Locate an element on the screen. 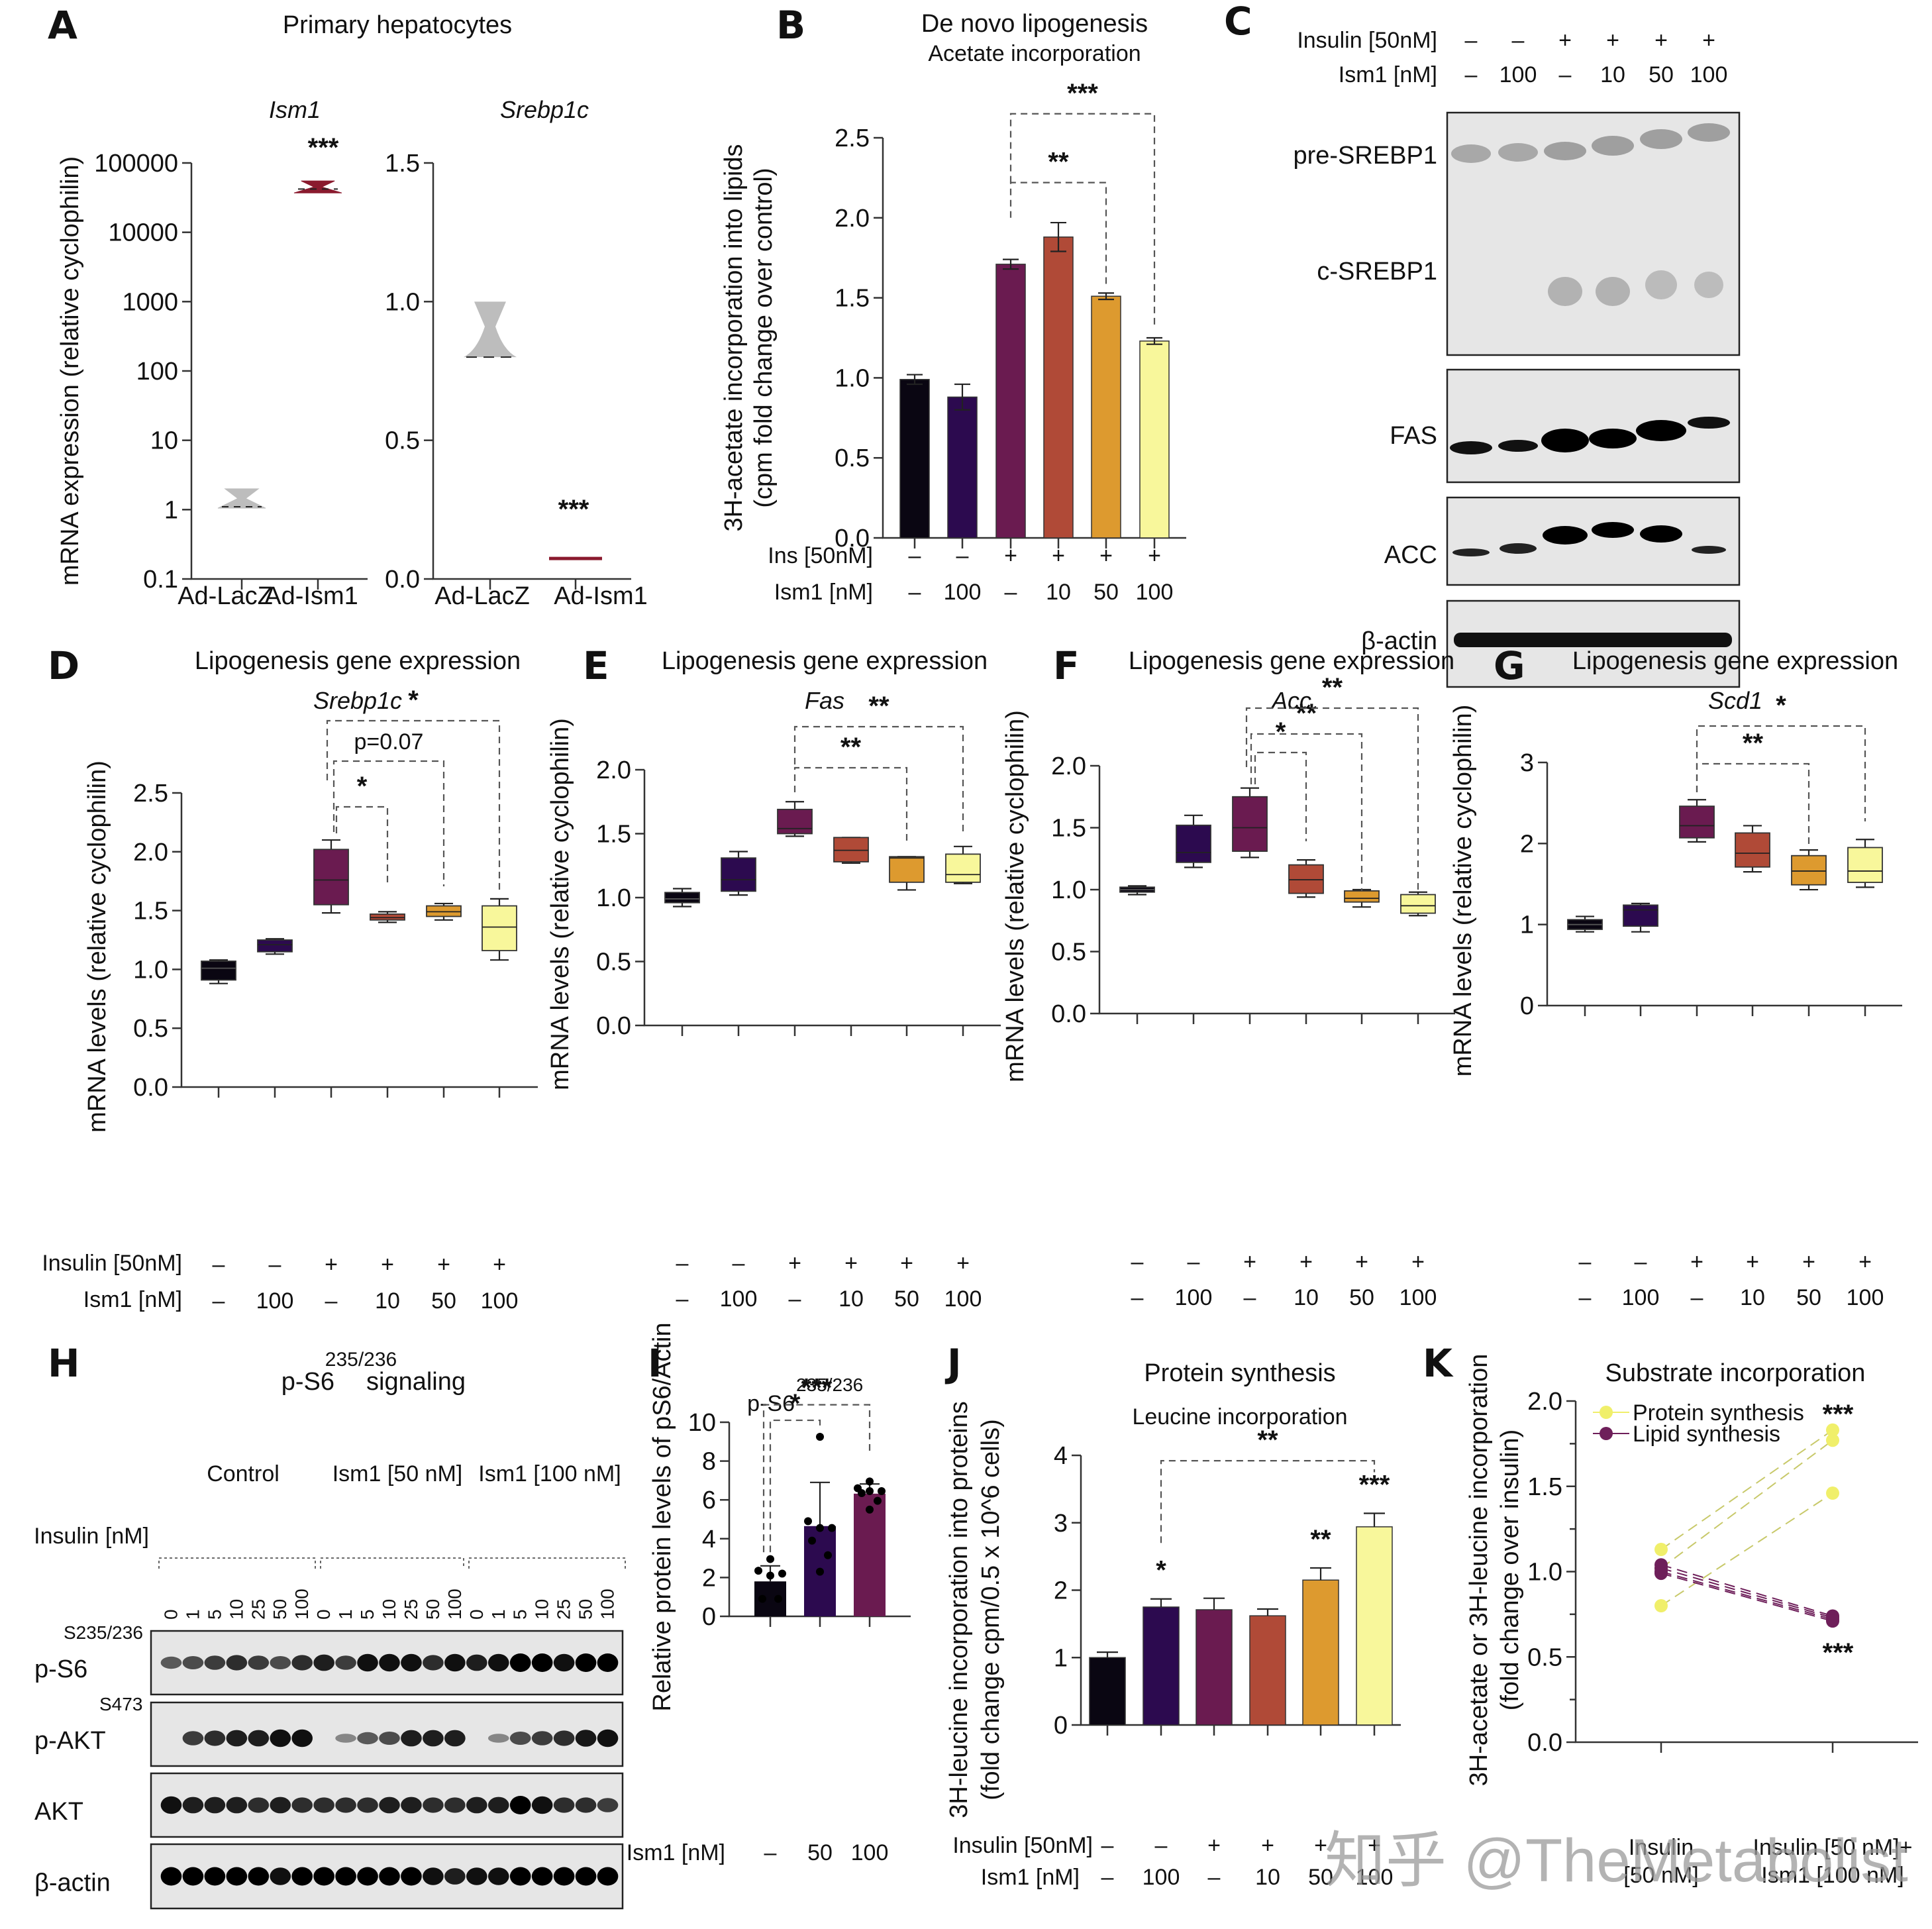 The height and width of the screenshot is (1929, 1932). chart-j-ytick-label: 0 is located at coordinates (1061, 1726).